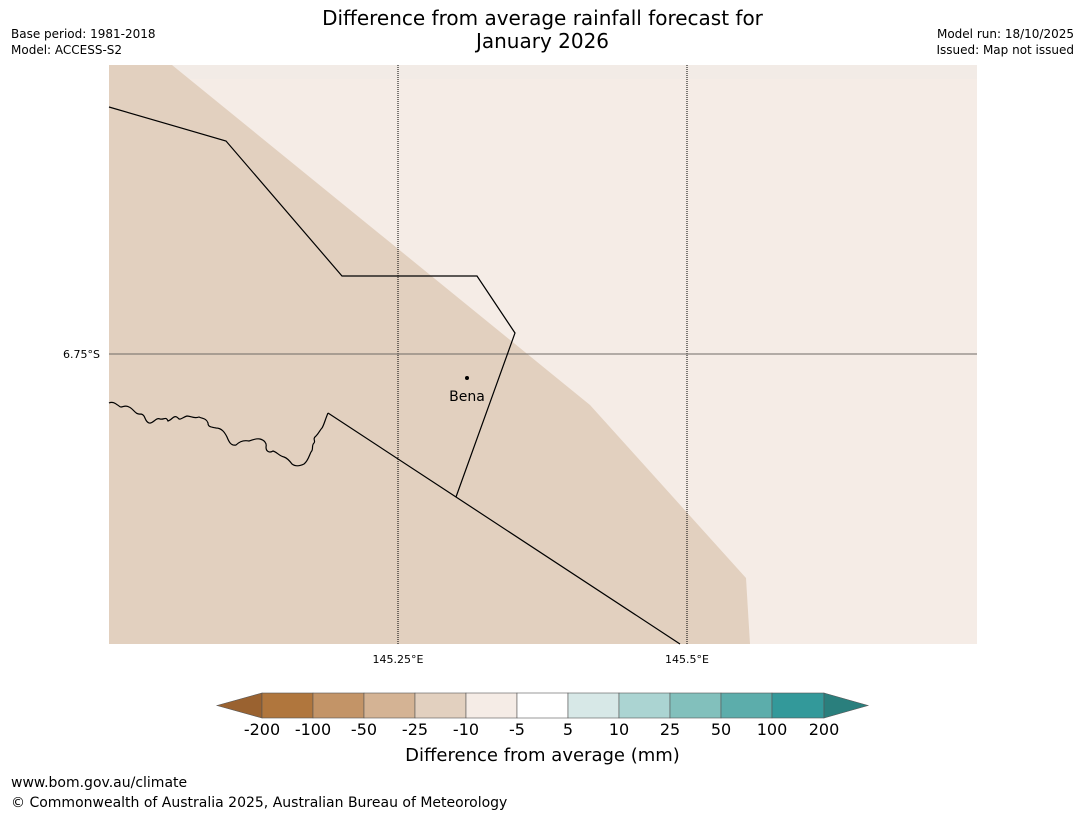  What do you see at coordinates (398, 659) in the screenshot?
I see `lon-label-145-25: 145.25°E` at bounding box center [398, 659].